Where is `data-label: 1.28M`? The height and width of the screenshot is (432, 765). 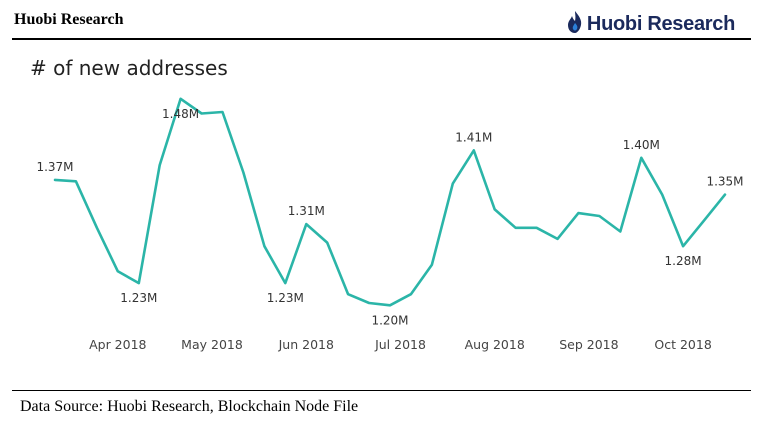
data-label: 1.28M is located at coordinates (683, 261).